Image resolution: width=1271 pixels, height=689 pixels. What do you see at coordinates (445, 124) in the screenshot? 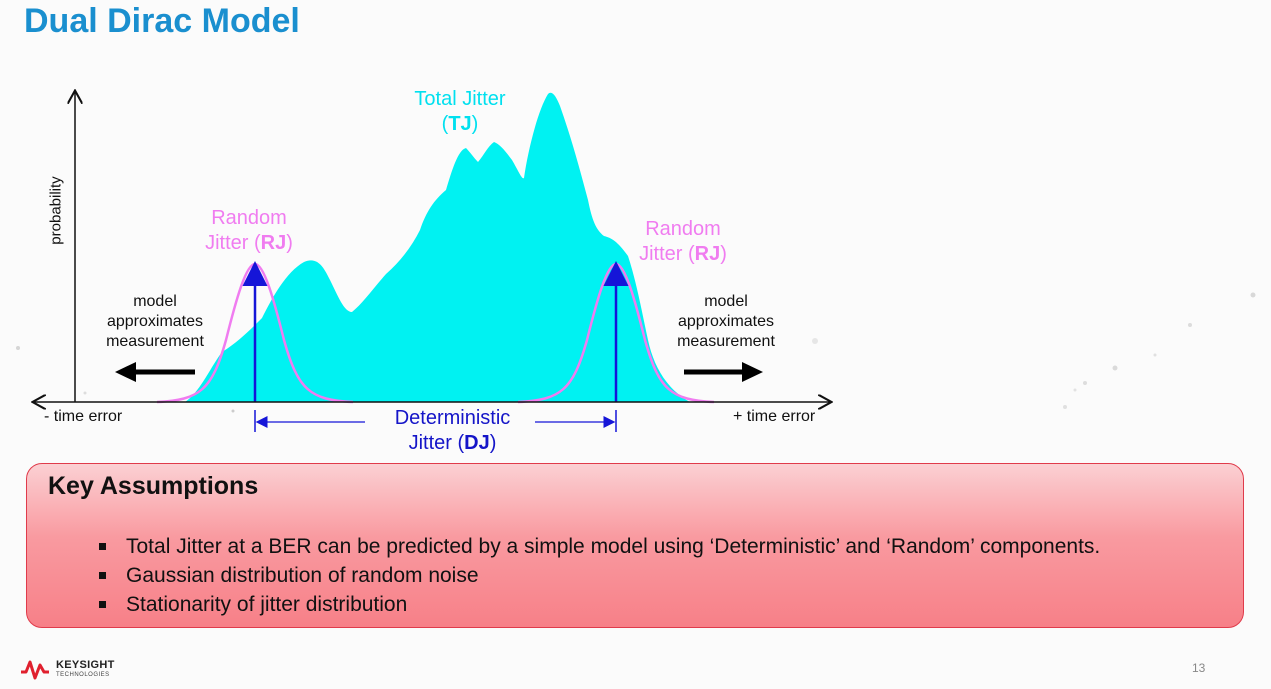
I see `tj-open-paren: (` at bounding box center [445, 124].